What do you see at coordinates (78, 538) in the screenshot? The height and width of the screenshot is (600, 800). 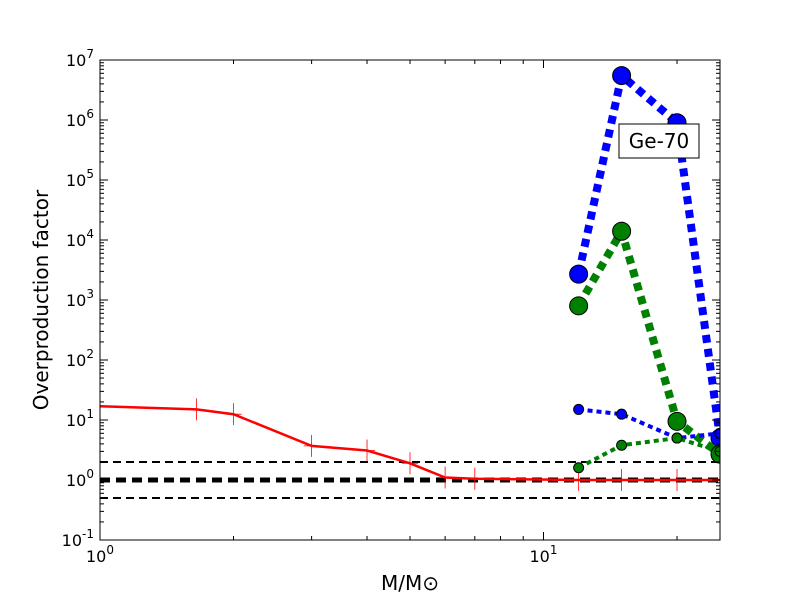 I see `y-tick-label: 10⁻¹` at bounding box center [78, 538].